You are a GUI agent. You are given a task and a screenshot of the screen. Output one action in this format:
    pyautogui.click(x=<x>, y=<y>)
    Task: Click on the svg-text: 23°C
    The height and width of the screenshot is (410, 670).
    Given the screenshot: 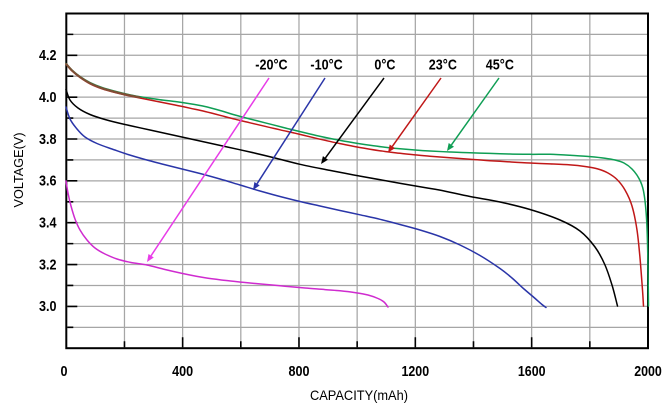 What is the action you would take?
    pyautogui.click(x=443, y=64)
    